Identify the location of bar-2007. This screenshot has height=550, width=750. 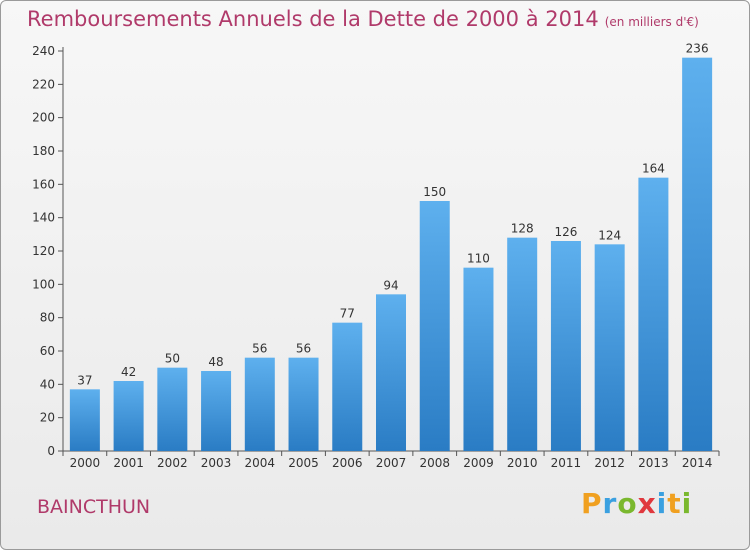
(391, 372).